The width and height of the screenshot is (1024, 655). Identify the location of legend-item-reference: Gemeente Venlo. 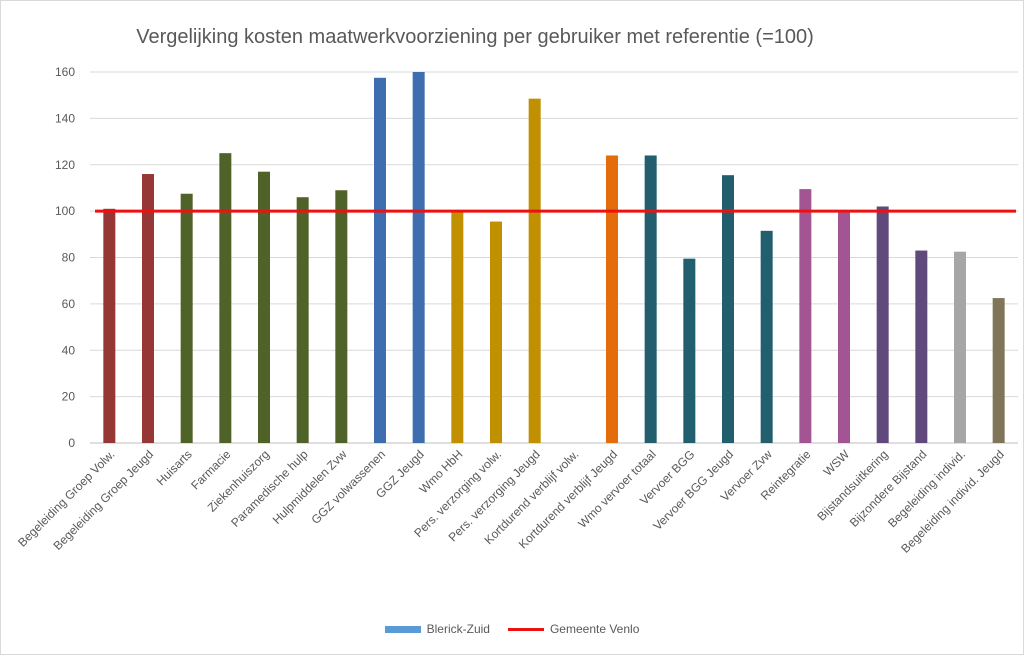
(573, 629).